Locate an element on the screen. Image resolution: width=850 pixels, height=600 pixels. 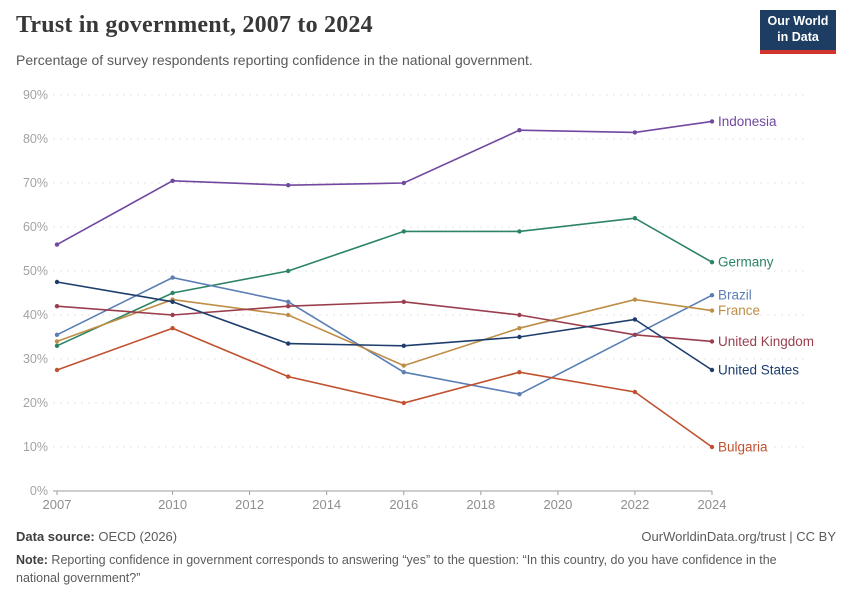
data-source: Data source: OECD (2026) is located at coordinates (96, 536).